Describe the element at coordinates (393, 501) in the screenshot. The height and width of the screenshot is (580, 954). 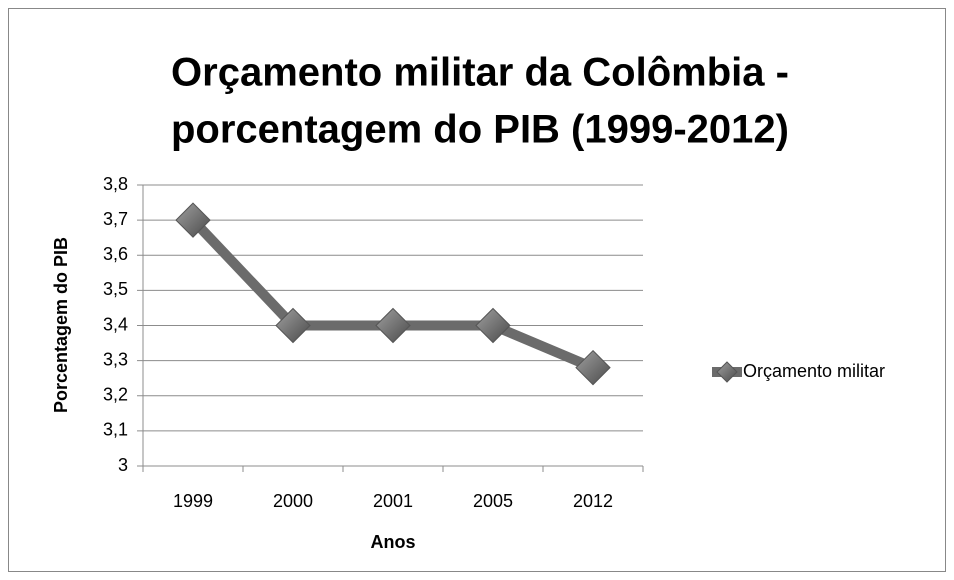
I see `x-tick-label: 2001` at that location.